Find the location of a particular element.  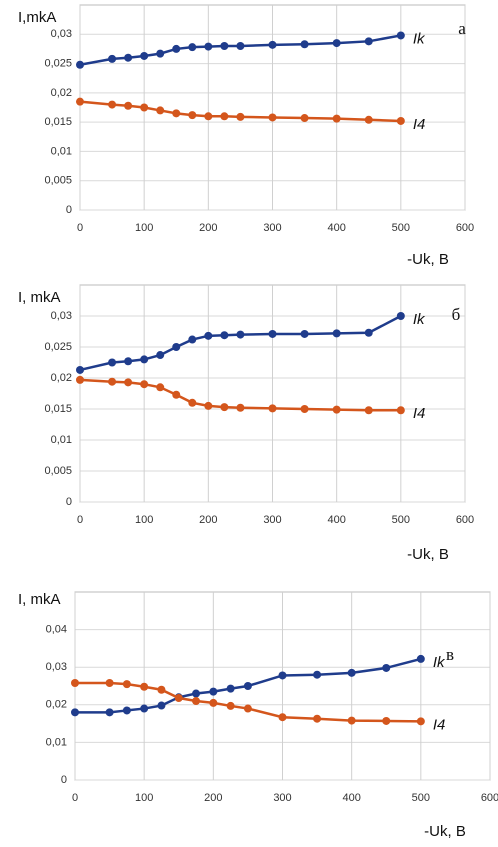

panel-letter: в is located at coordinates (450, 654).